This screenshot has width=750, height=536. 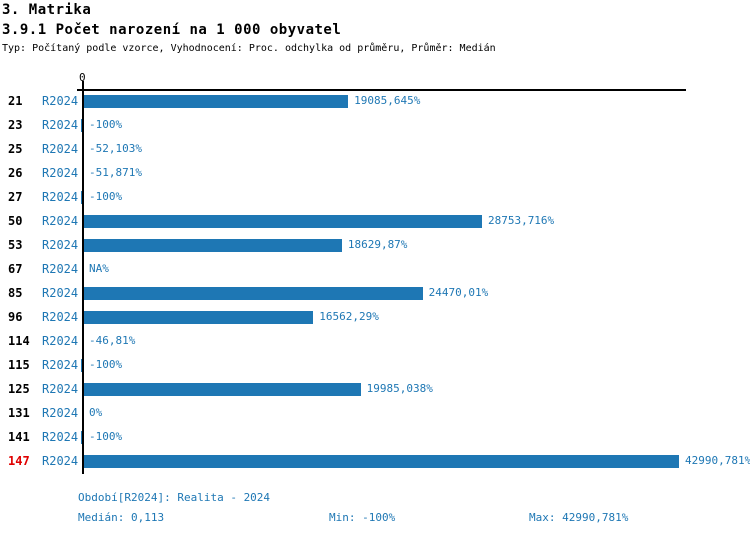 I want to click on bar-value-label: 18629,87%, so click(x=377, y=244).